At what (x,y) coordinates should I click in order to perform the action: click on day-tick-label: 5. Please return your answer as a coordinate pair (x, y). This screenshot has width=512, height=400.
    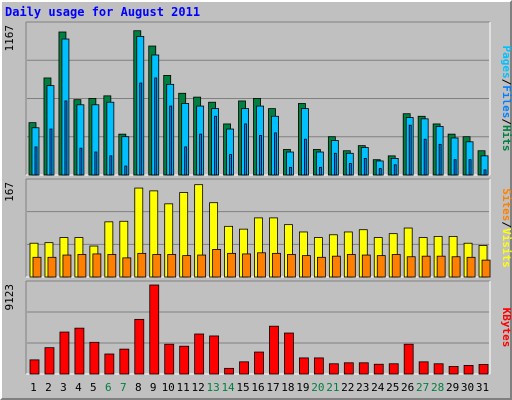
    Looking at the image, I should click on (93, 387).